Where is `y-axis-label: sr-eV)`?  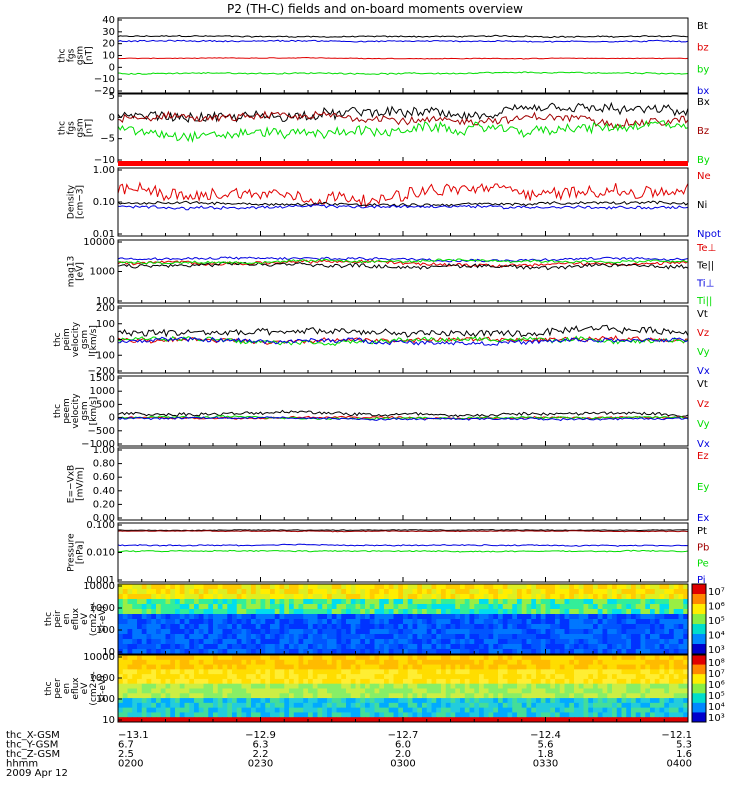 y-axis-label: sr-eV) is located at coordinates (103, 619).